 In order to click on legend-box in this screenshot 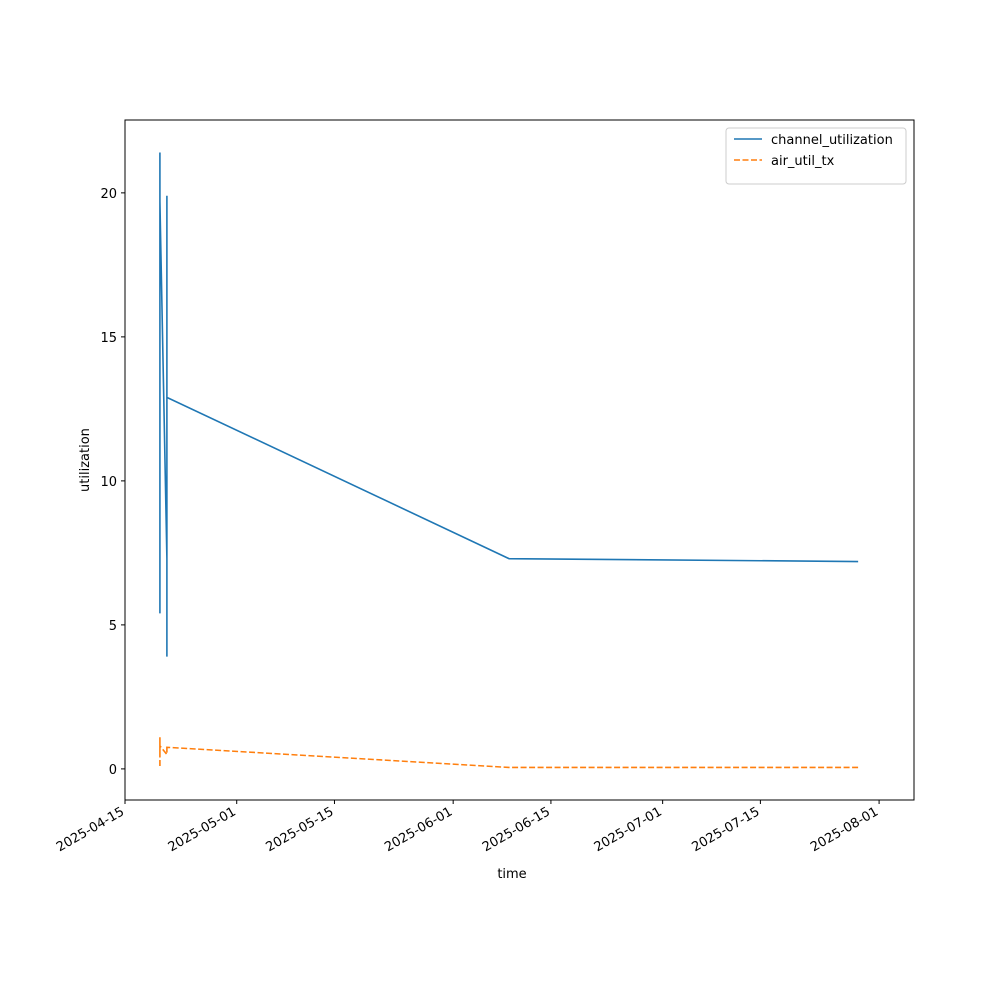, I will do `click(816, 156)`.